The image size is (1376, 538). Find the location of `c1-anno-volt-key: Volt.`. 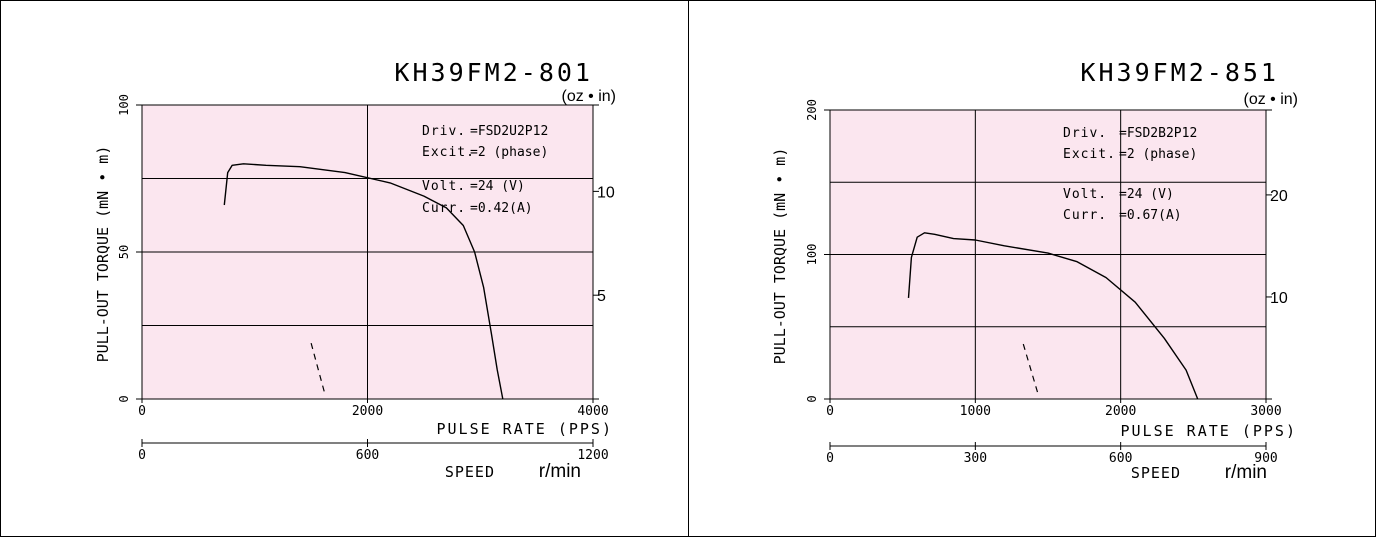

c1-anno-volt-key: Volt. is located at coordinates (1085, 194).